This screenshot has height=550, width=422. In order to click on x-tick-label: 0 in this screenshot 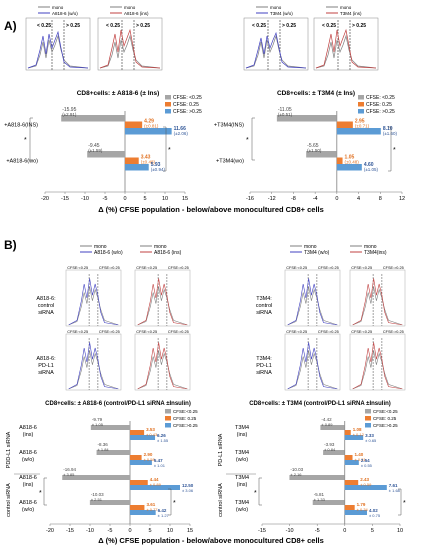, I will do `click(344, 531)`.